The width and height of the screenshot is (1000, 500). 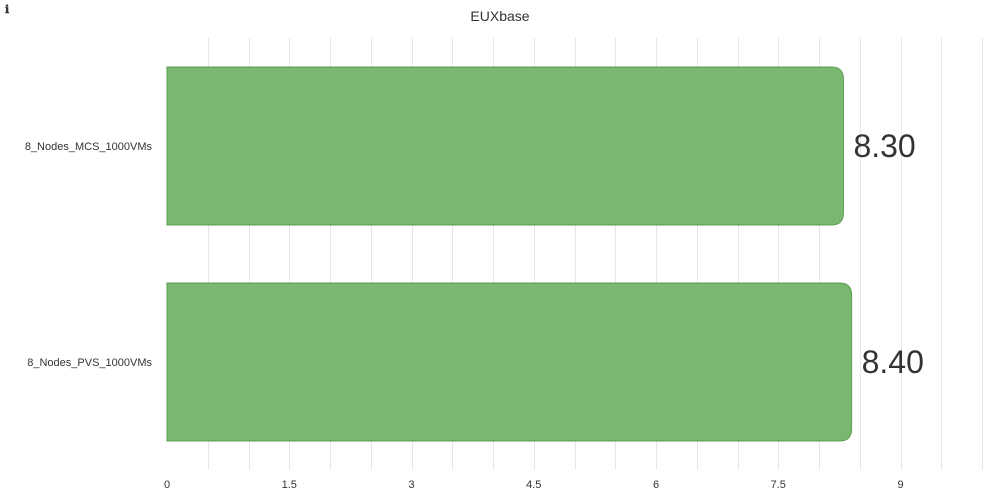 I want to click on value-labels: 8.30 8.40, so click(x=888, y=254).